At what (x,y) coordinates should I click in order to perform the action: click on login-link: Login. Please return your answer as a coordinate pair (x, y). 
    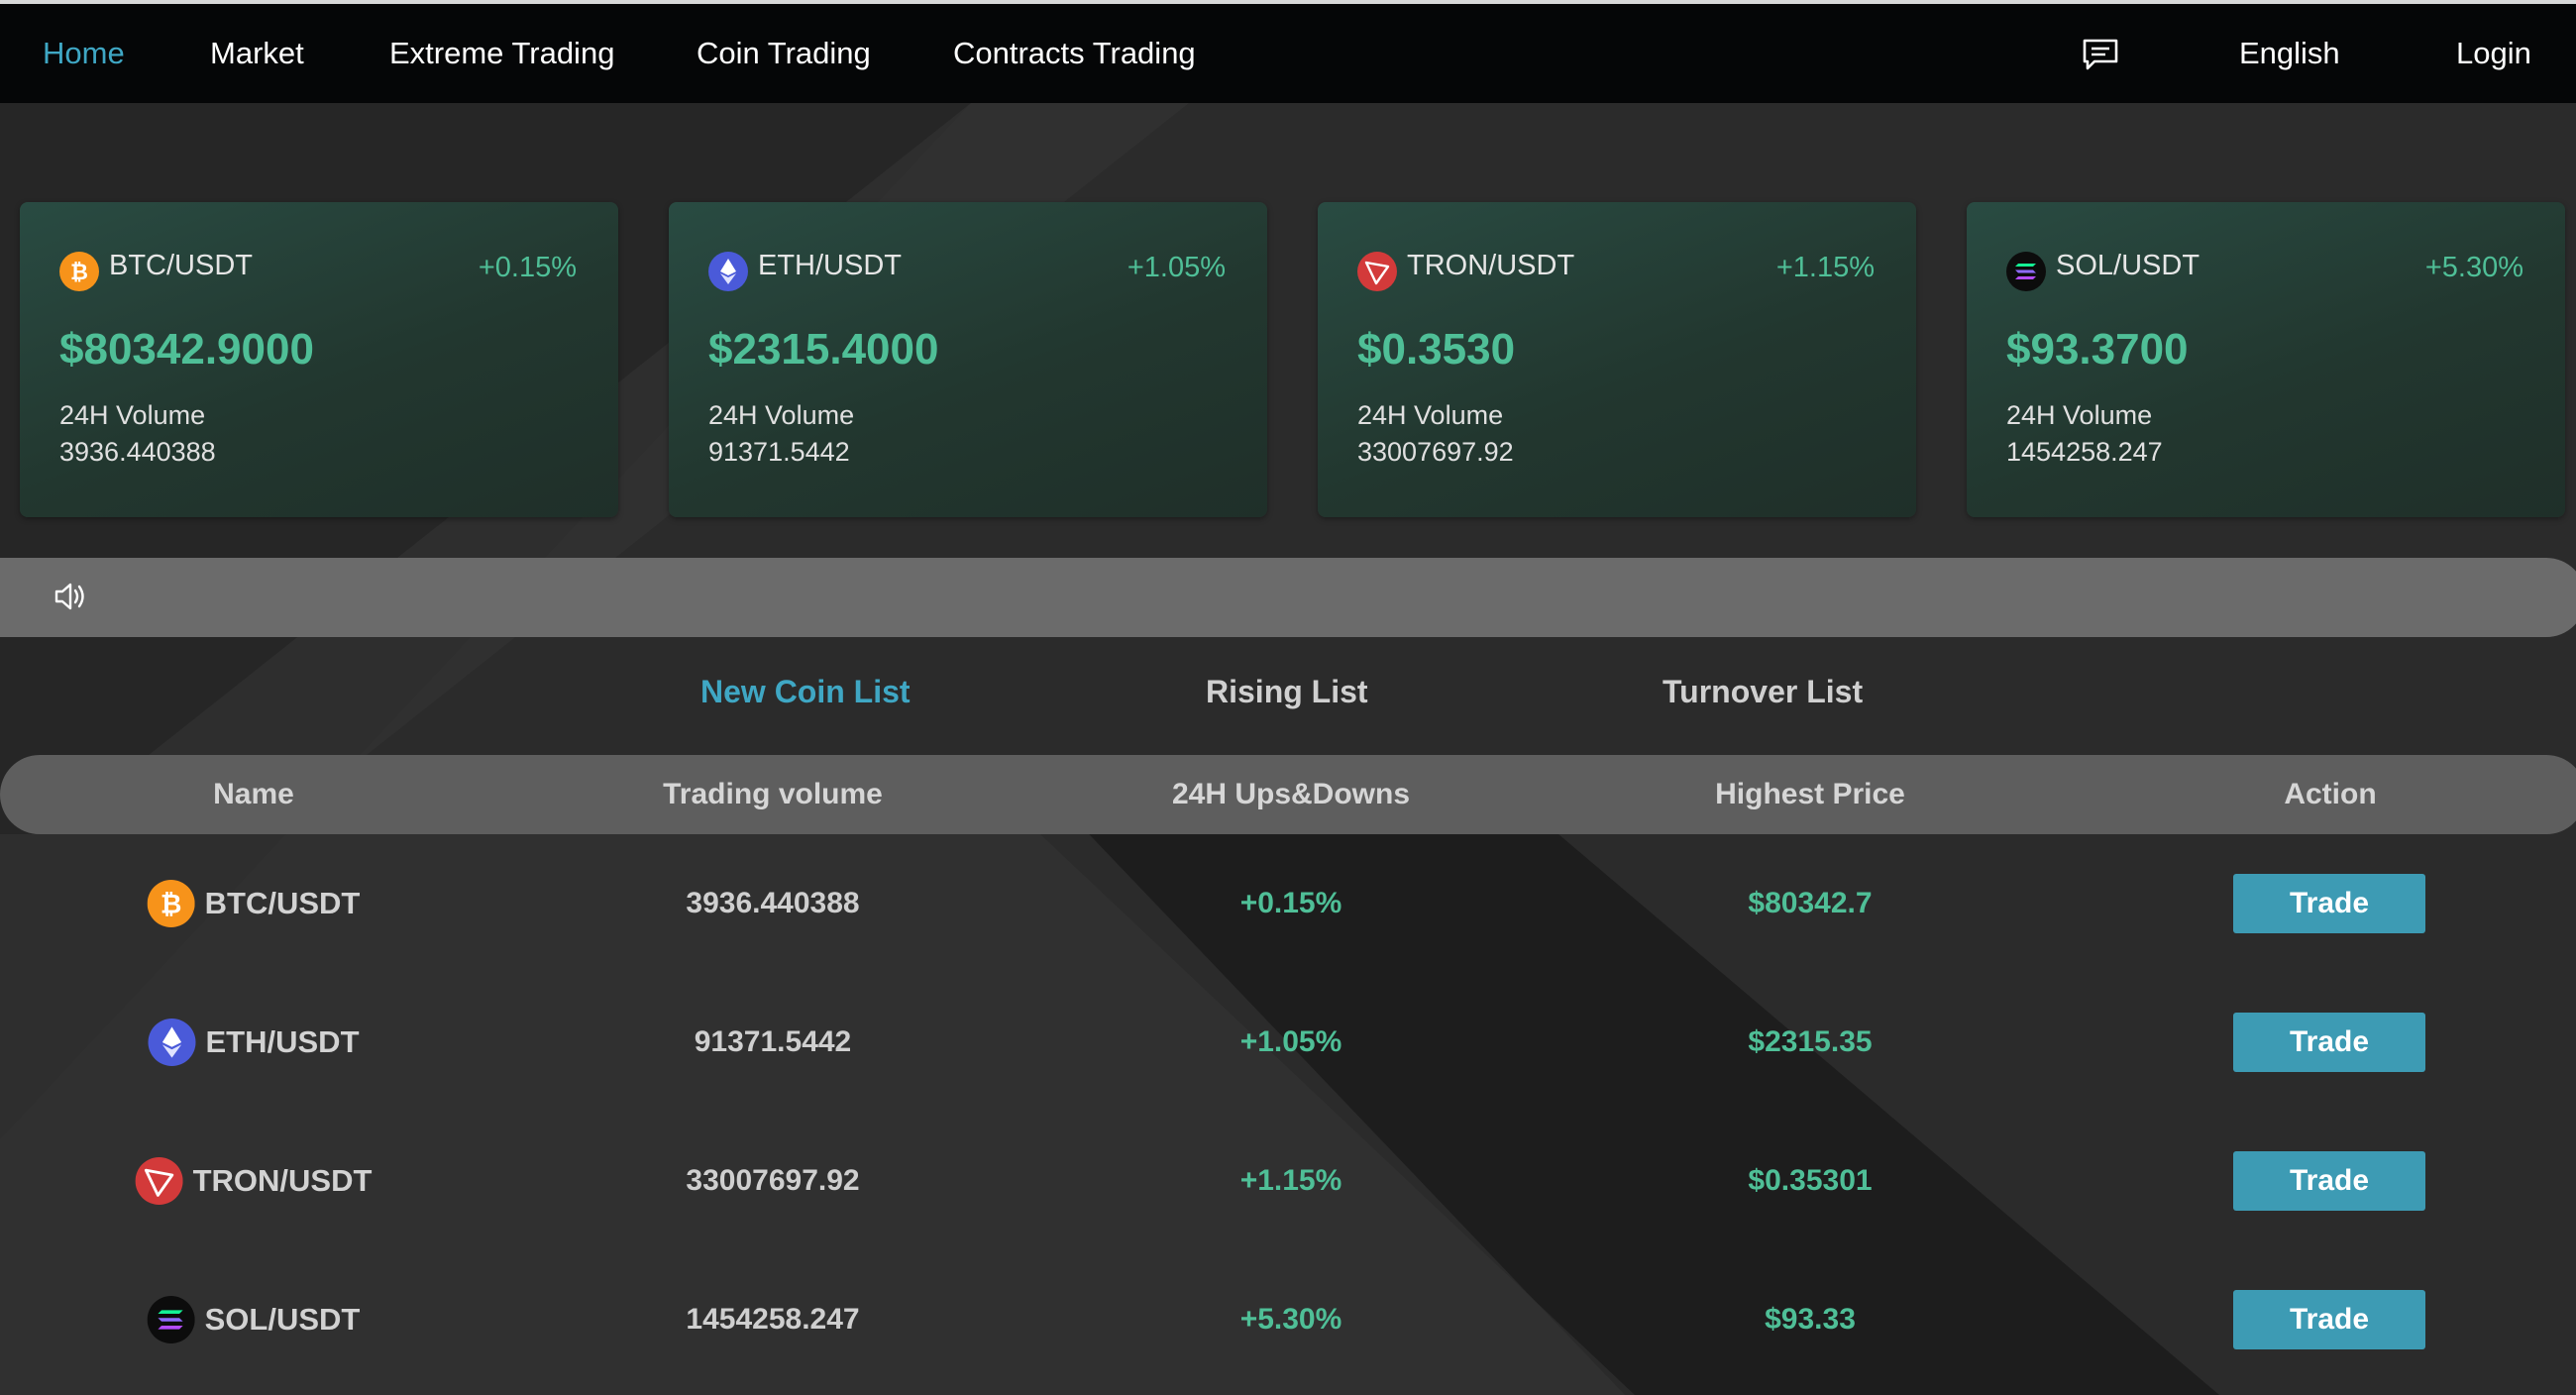
    Looking at the image, I should click on (2494, 53).